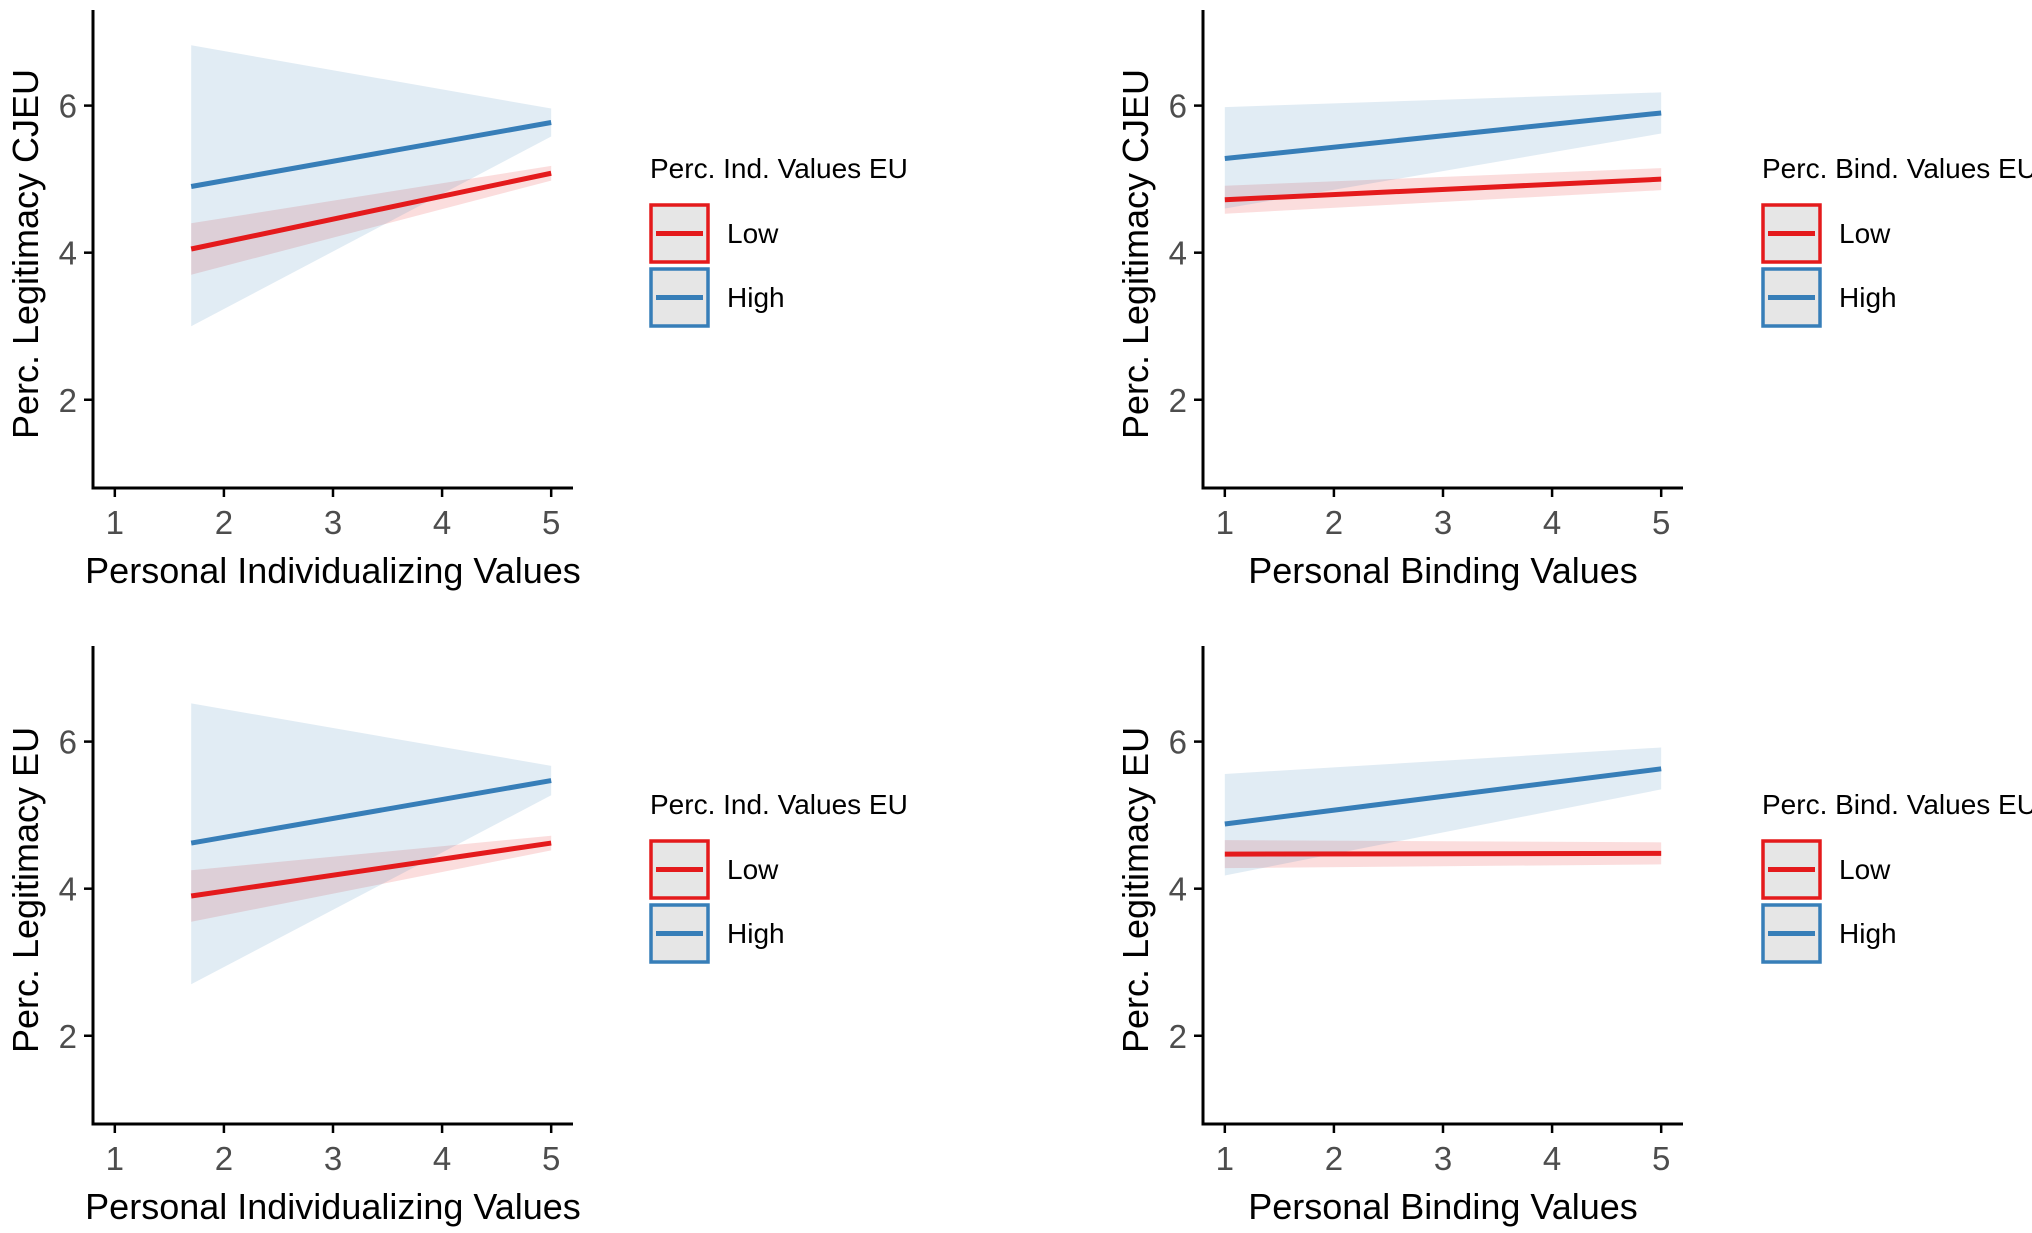 The height and width of the screenshot is (1233, 2032). Describe the element at coordinates (371, 869) in the screenshot. I see `line-low-bottom-left` at that location.